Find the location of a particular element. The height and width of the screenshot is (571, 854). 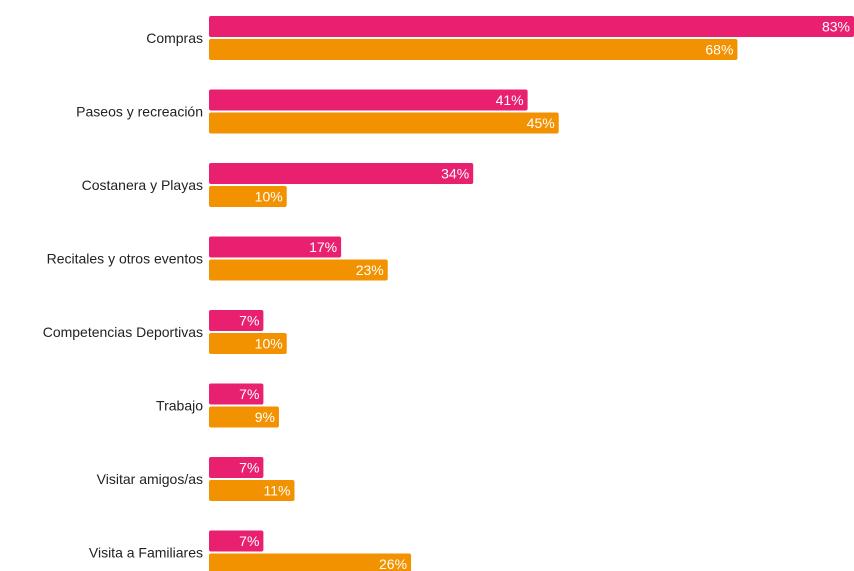

category-label: Trabajo is located at coordinates (179, 406).